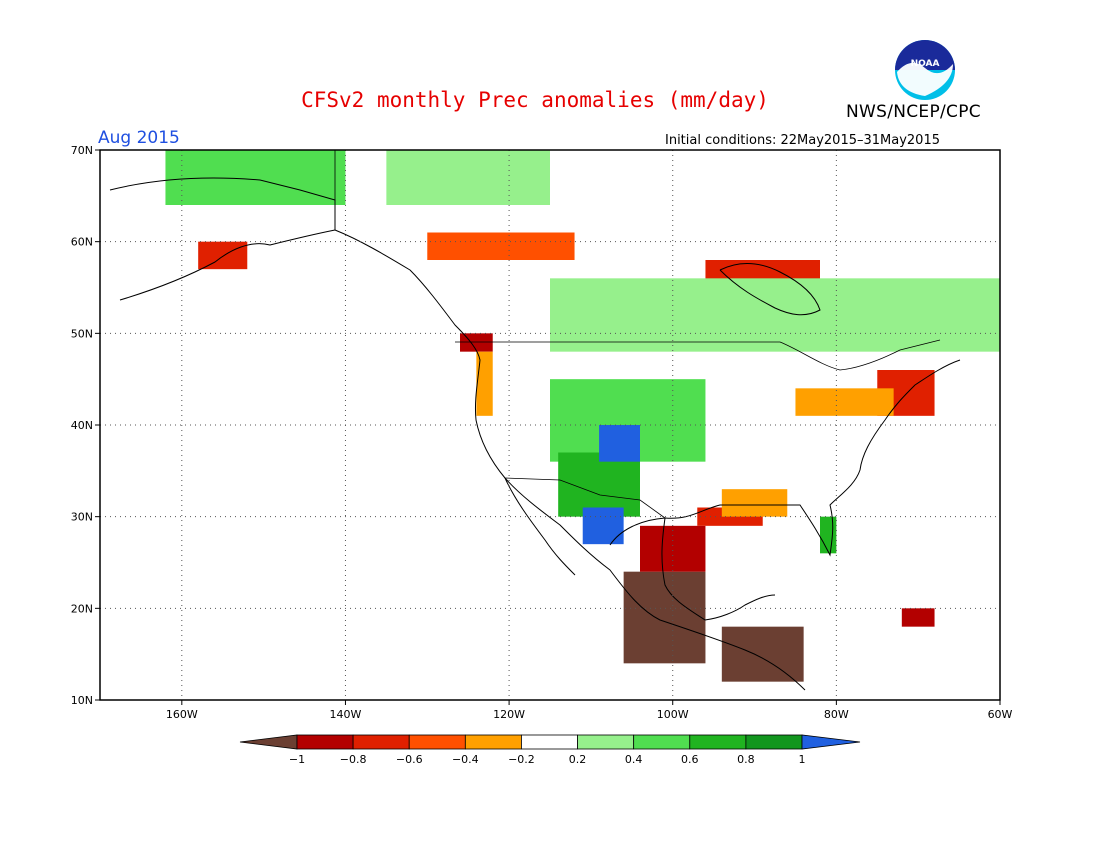  What do you see at coordinates (925, 64) in the screenshot?
I see `svg-text: NOAA` at bounding box center [925, 64].